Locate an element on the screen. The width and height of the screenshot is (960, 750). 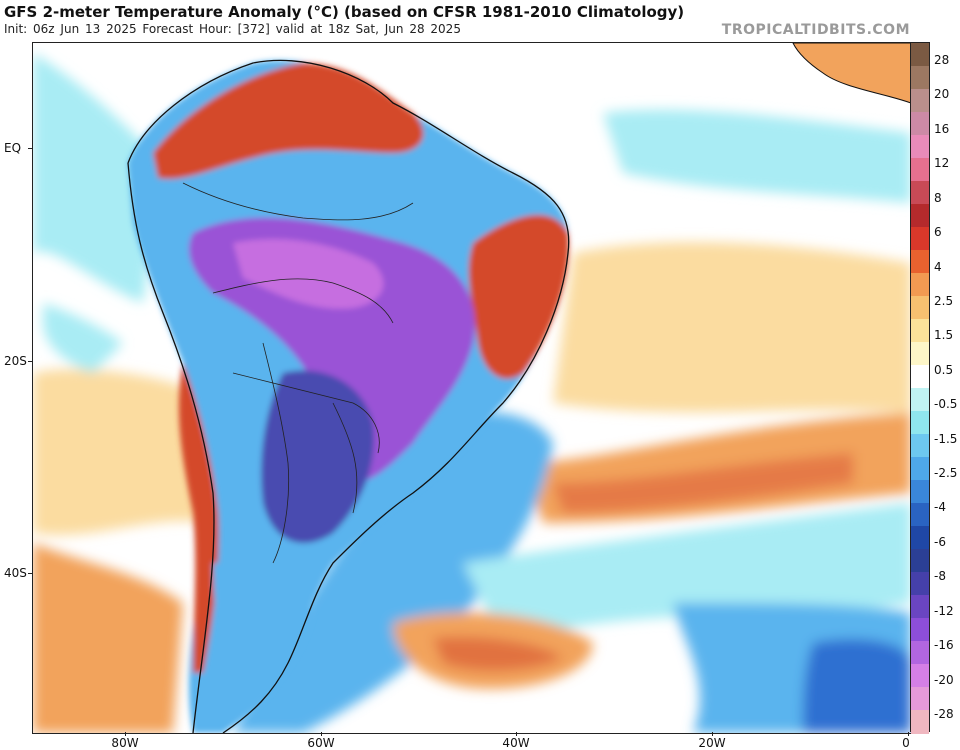
colorbar-label: 16 is located at coordinates (942, 128).